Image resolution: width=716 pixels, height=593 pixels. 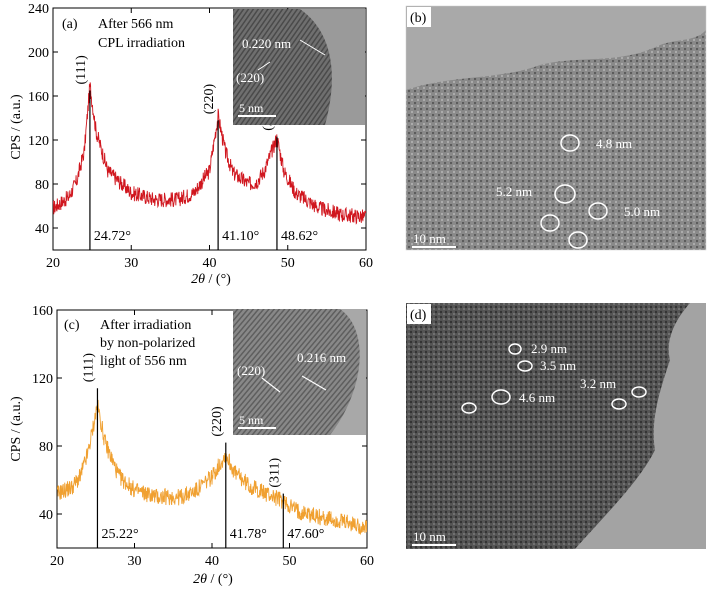 What do you see at coordinates (598, 383) in the screenshot?
I see `micrograph-d-size-label: 3.2 nm` at bounding box center [598, 383].